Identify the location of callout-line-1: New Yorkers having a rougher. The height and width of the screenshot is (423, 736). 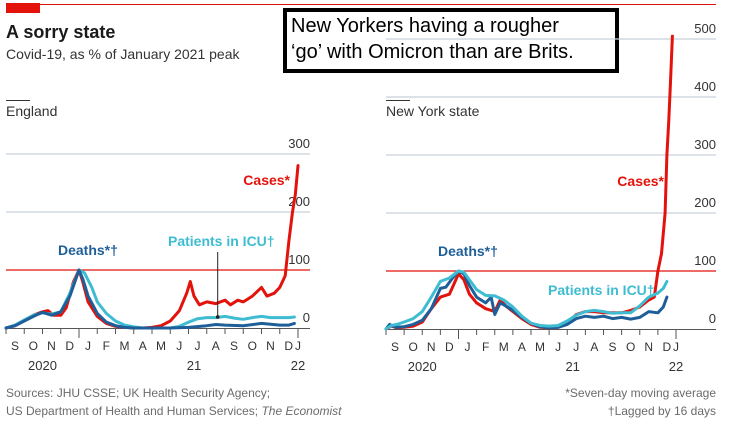
(425, 26).